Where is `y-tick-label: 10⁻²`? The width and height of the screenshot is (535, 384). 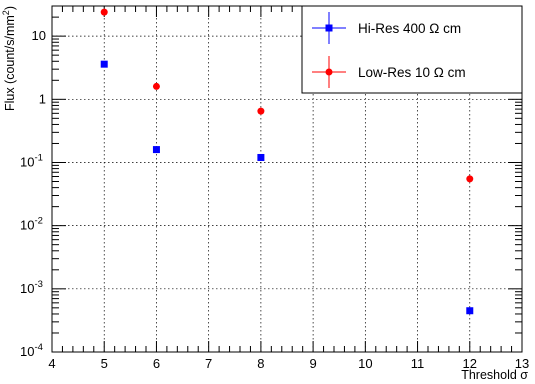 y-tick-label: 10⁻² is located at coordinates (31, 224).